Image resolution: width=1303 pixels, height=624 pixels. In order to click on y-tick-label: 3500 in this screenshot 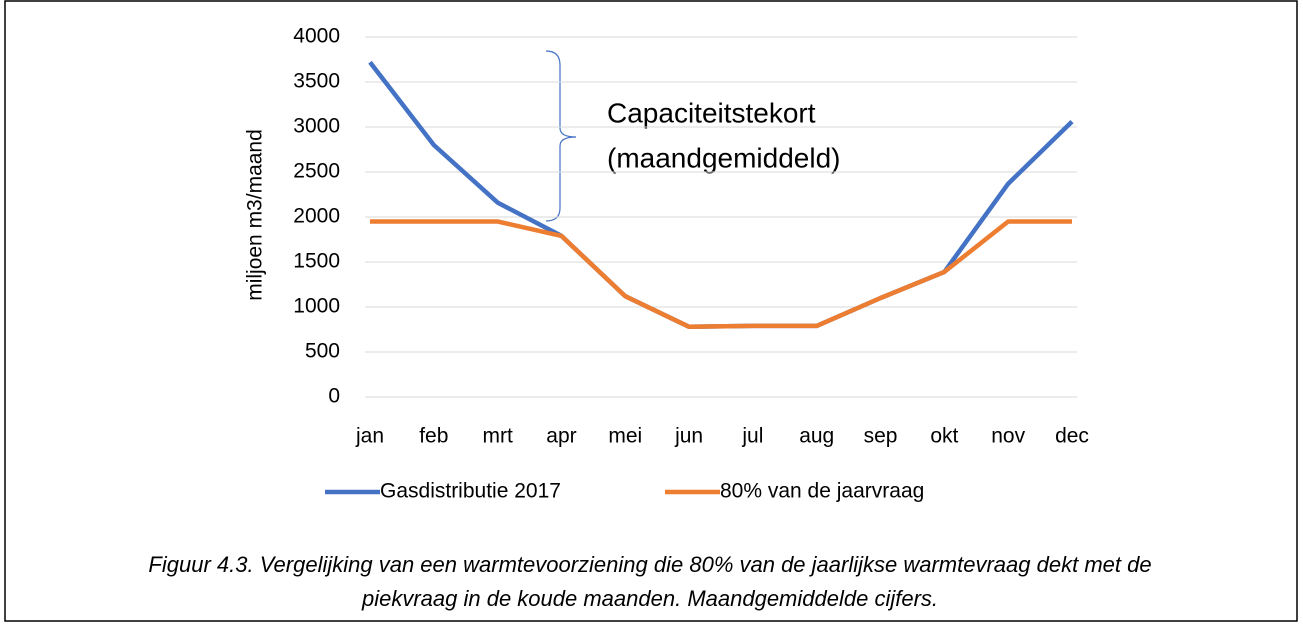, I will do `click(316, 81)`.